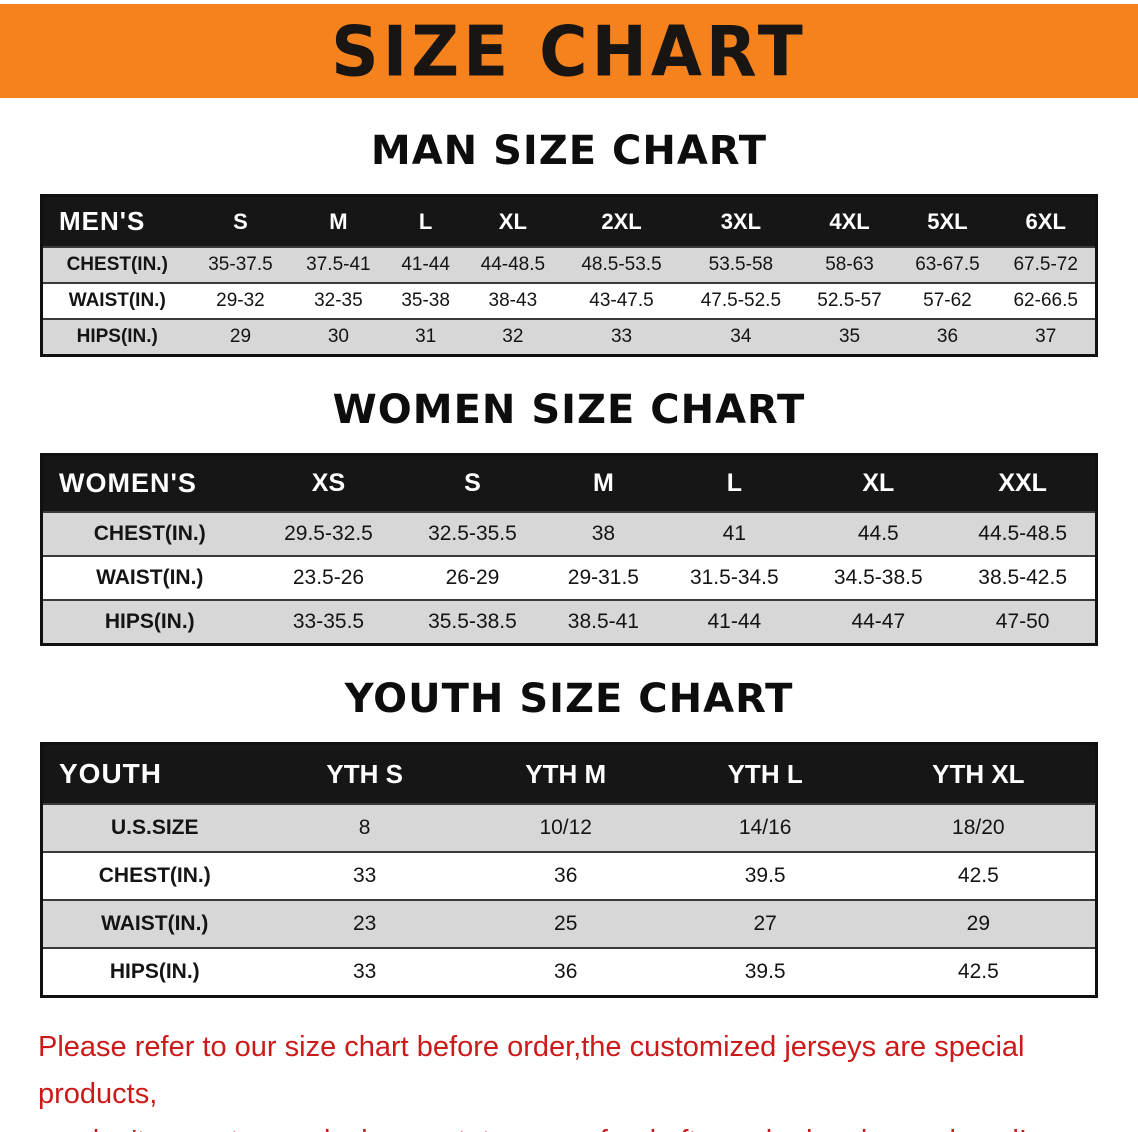  I want to click on size-column-header: XS, so click(328, 483).